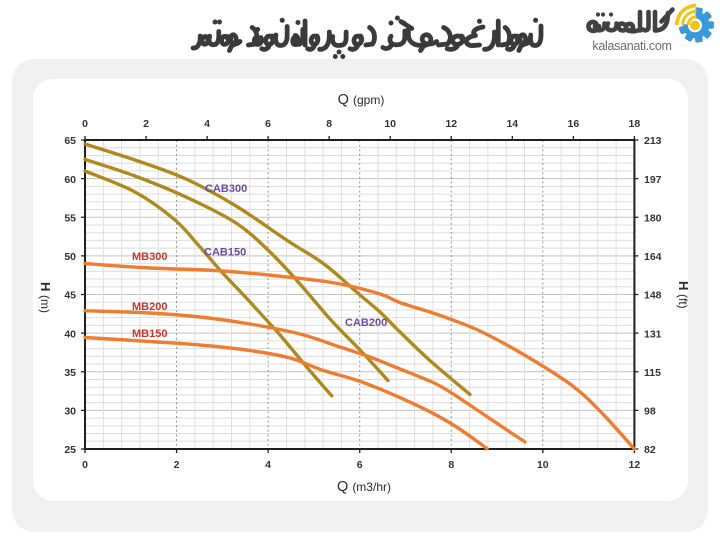 The height and width of the screenshot is (544, 720). I want to click on svg-text: 60, so click(70, 180).